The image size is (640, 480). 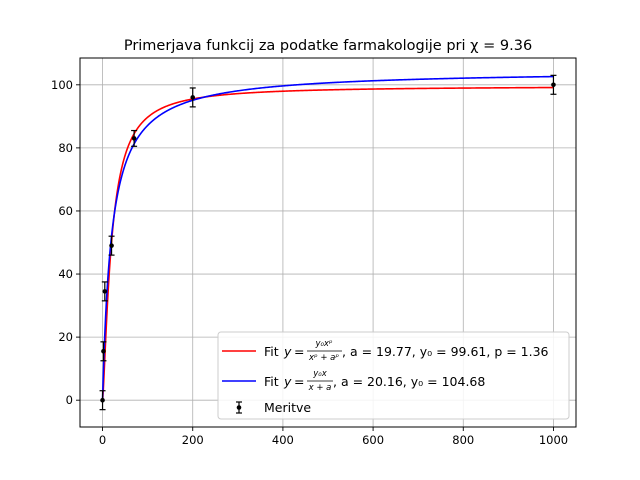 What do you see at coordinates (373, 440) in the screenshot?
I see `x-tick-label: 600` at bounding box center [373, 440].